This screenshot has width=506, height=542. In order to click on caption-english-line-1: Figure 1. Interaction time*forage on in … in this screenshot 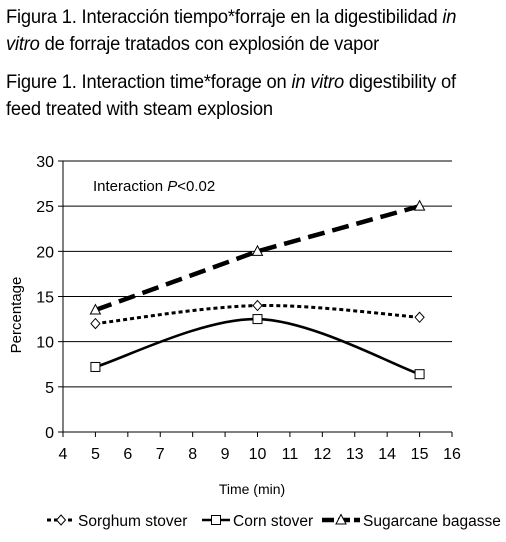, I will do `click(231, 82)`.